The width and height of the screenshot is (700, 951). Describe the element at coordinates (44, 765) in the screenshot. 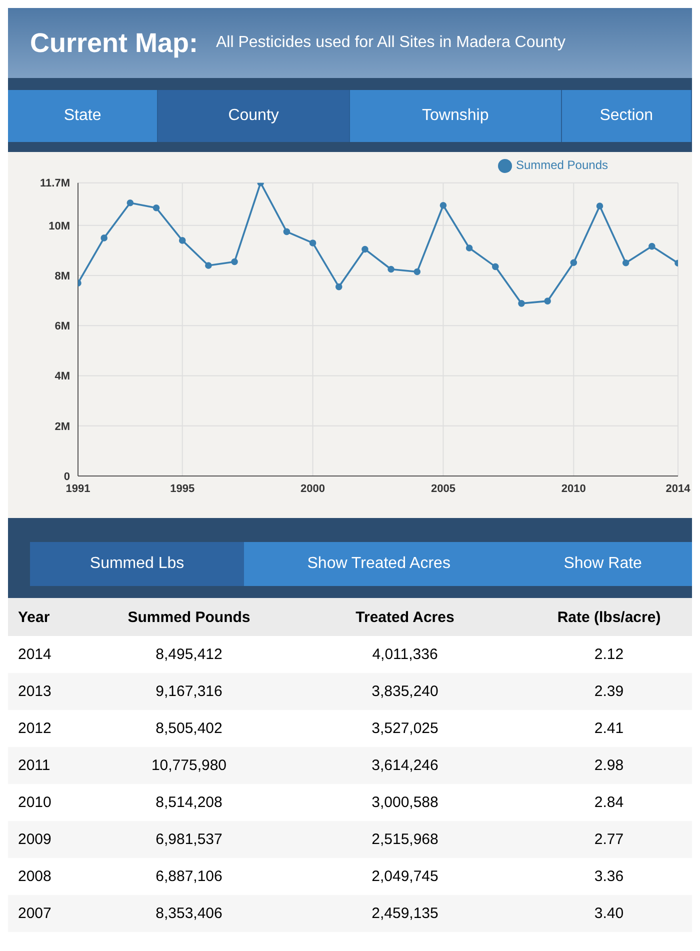

I see `y-tick-label: 2011` at that location.